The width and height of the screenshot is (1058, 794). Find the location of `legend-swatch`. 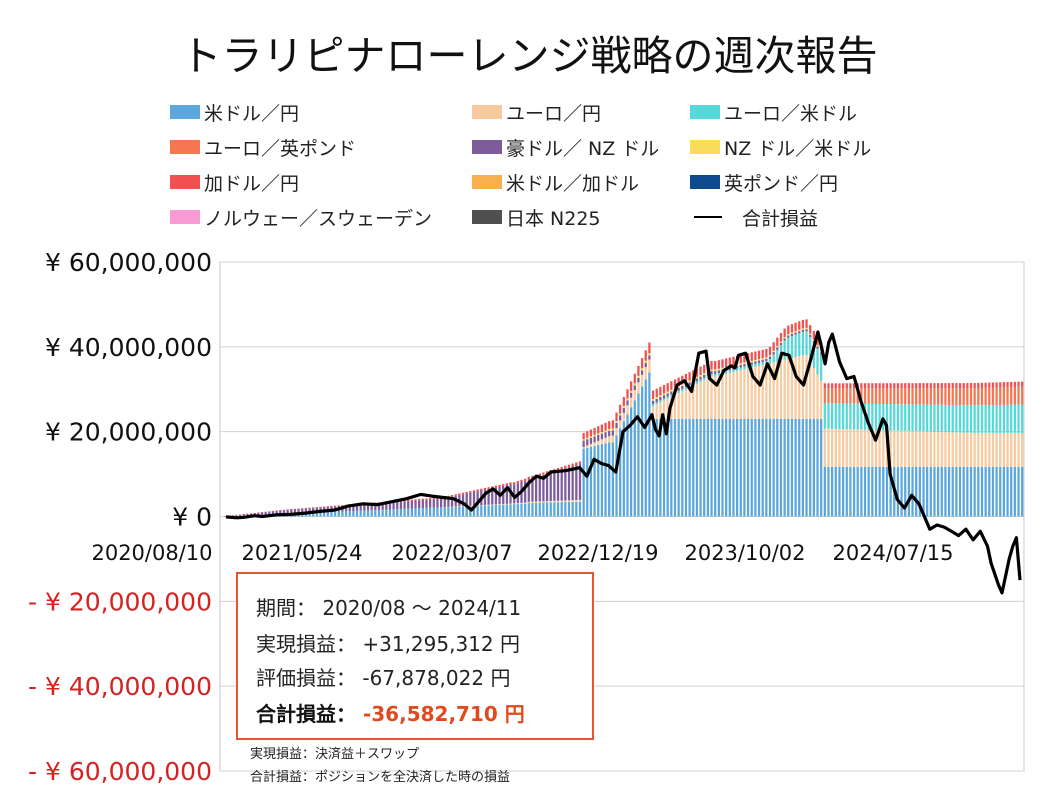

legend-swatch is located at coordinates (487, 147).